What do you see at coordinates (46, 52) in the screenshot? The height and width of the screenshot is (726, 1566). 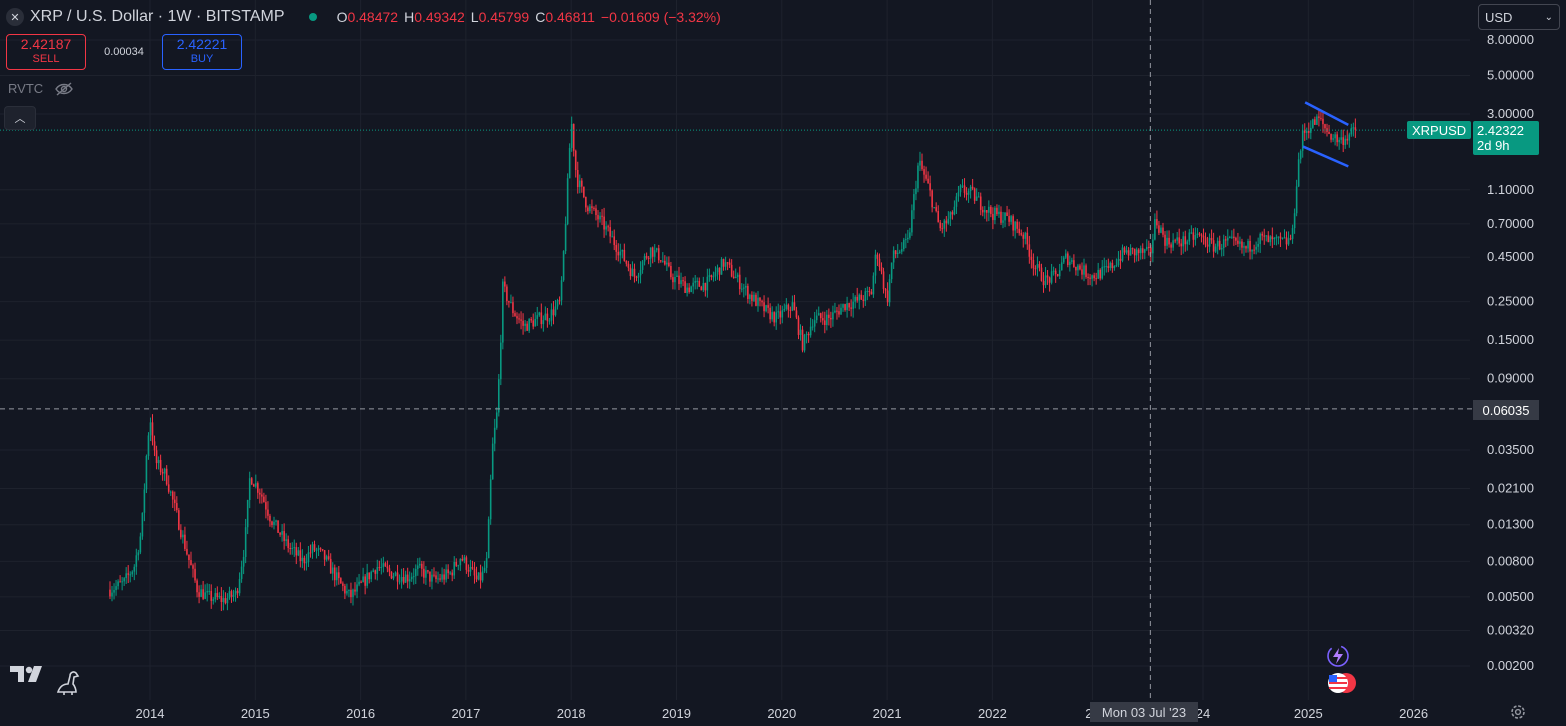 I see `sell-button: 2.42187 SELL` at bounding box center [46, 52].